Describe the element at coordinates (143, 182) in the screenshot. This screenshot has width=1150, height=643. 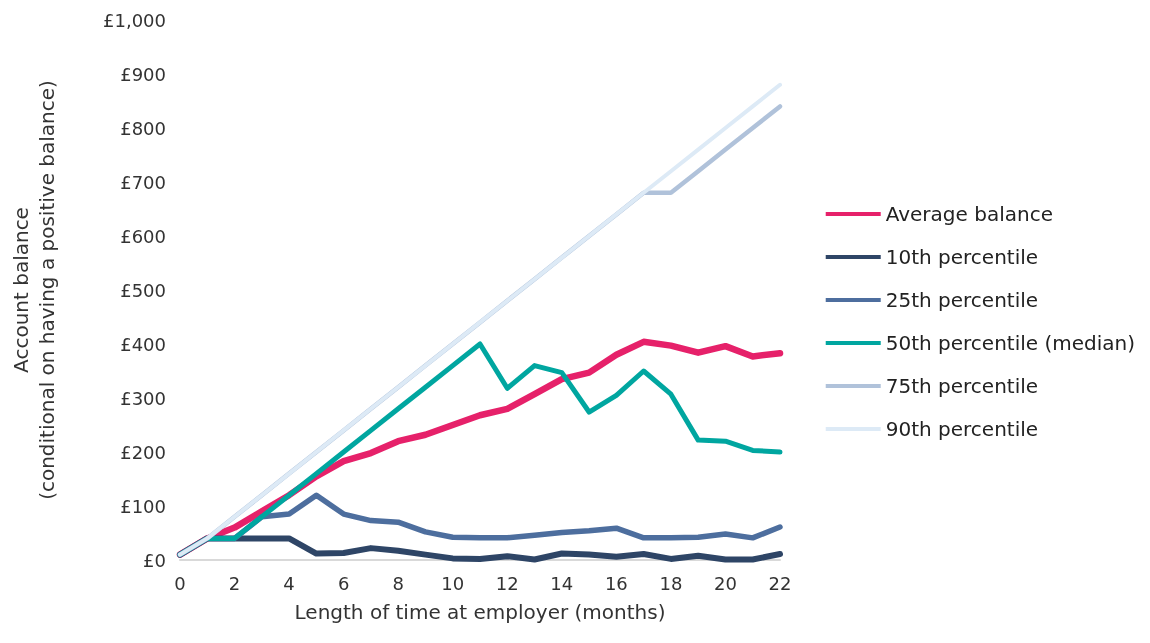
I see `y-tick-label: £700` at that location.